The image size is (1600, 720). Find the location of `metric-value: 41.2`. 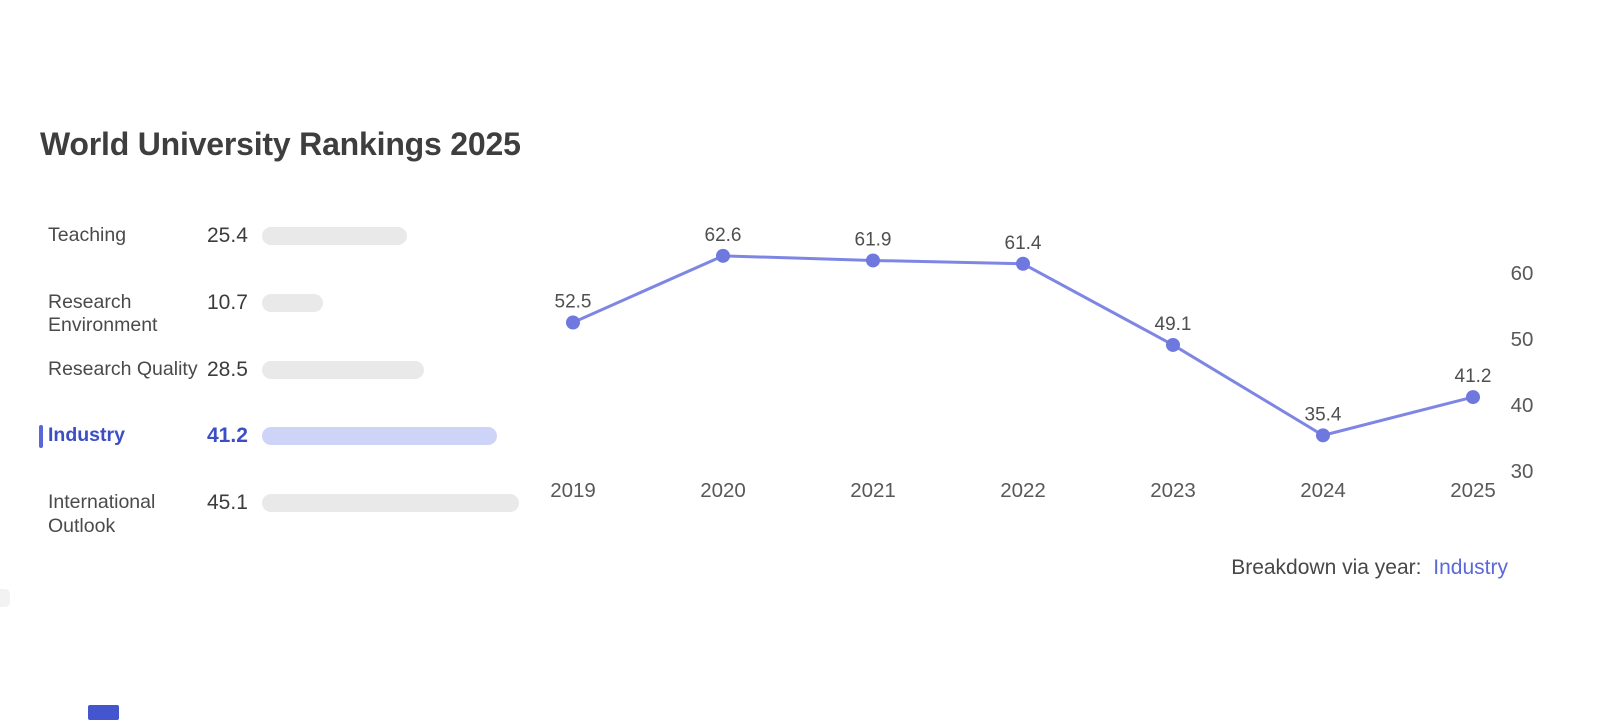

metric-value: 41.2 is located at coordinates (227, 436).